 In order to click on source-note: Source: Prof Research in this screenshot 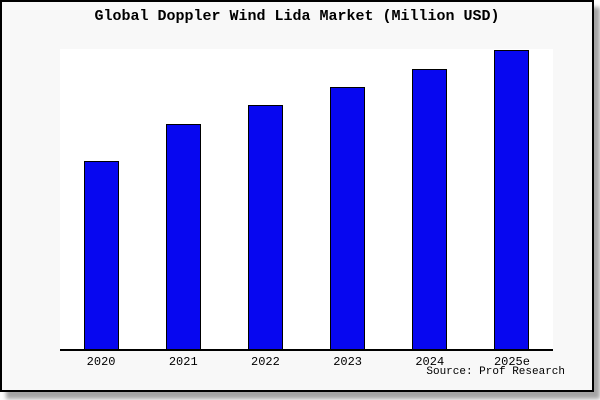, I will do `click(495, 372)`.